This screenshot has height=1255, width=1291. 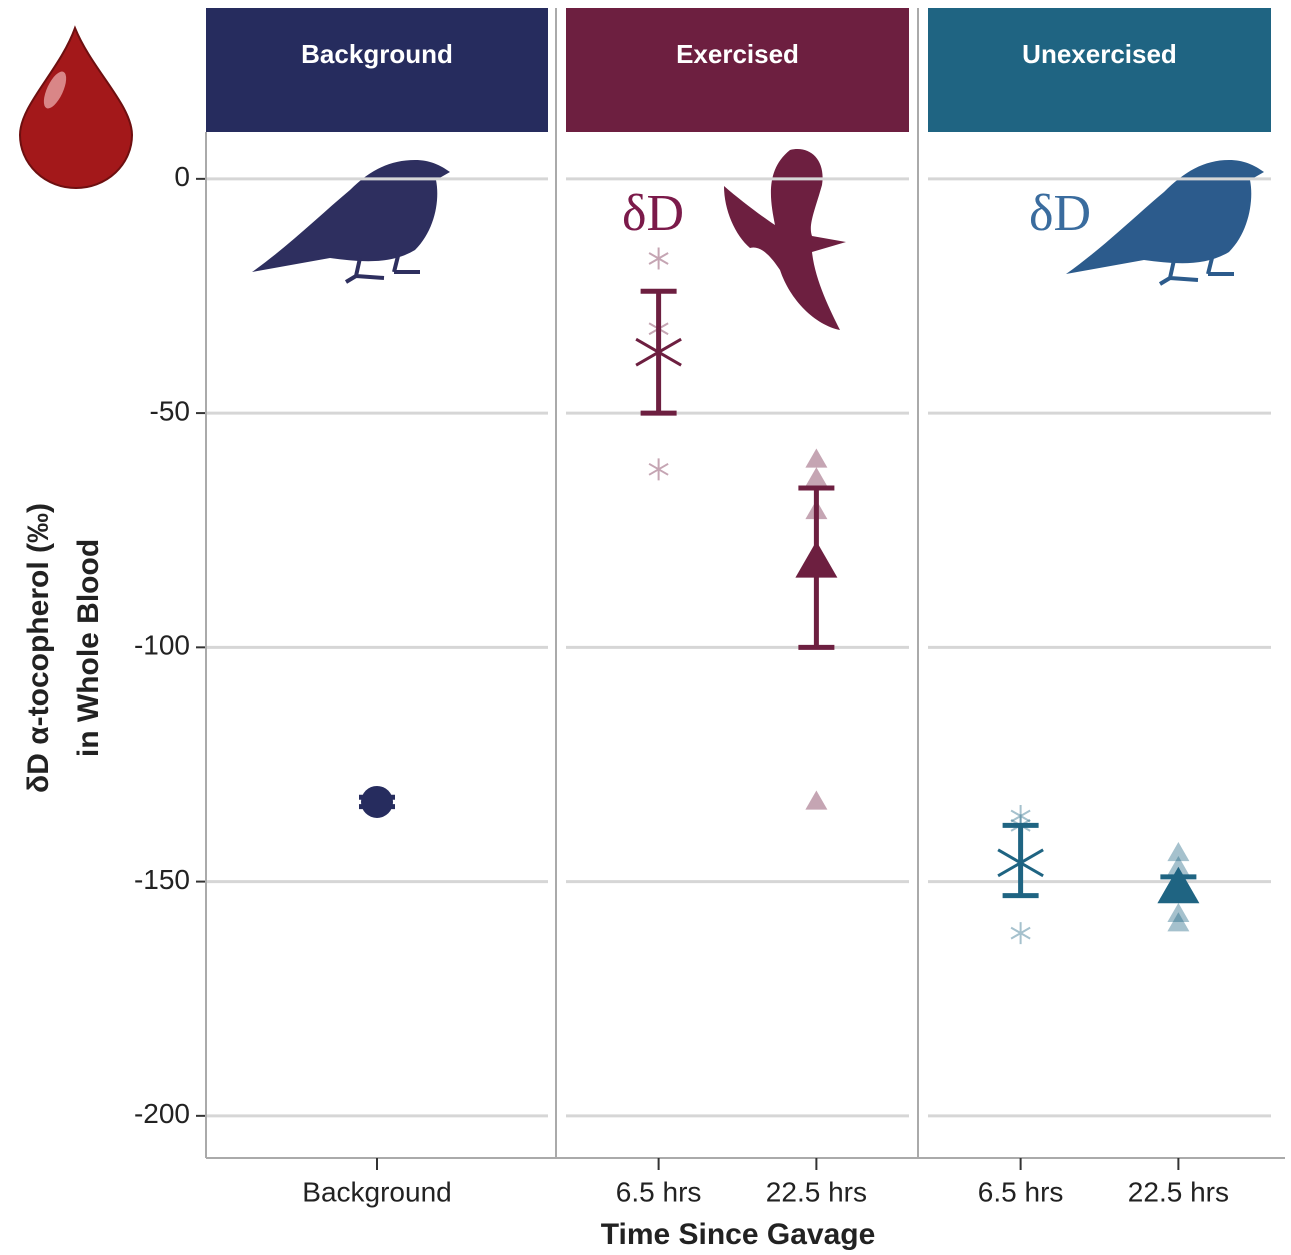 What do you see at coordinates (737, 54) in the screenshot?
I see `strip-title: Exercised` at bounding box center [737, 54].